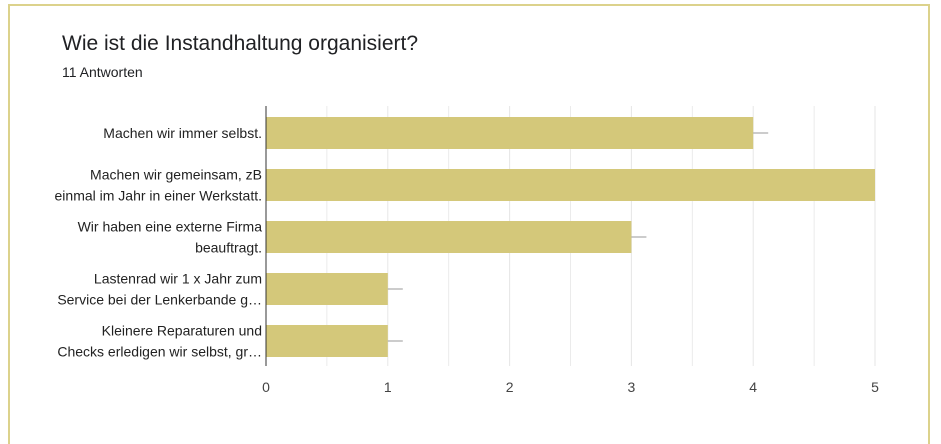 The height and width of the screenshot is (444, 941). Describe the element at coordinates (875, 387) in the screenshot. I see `x-tick-label: 5` at that location.